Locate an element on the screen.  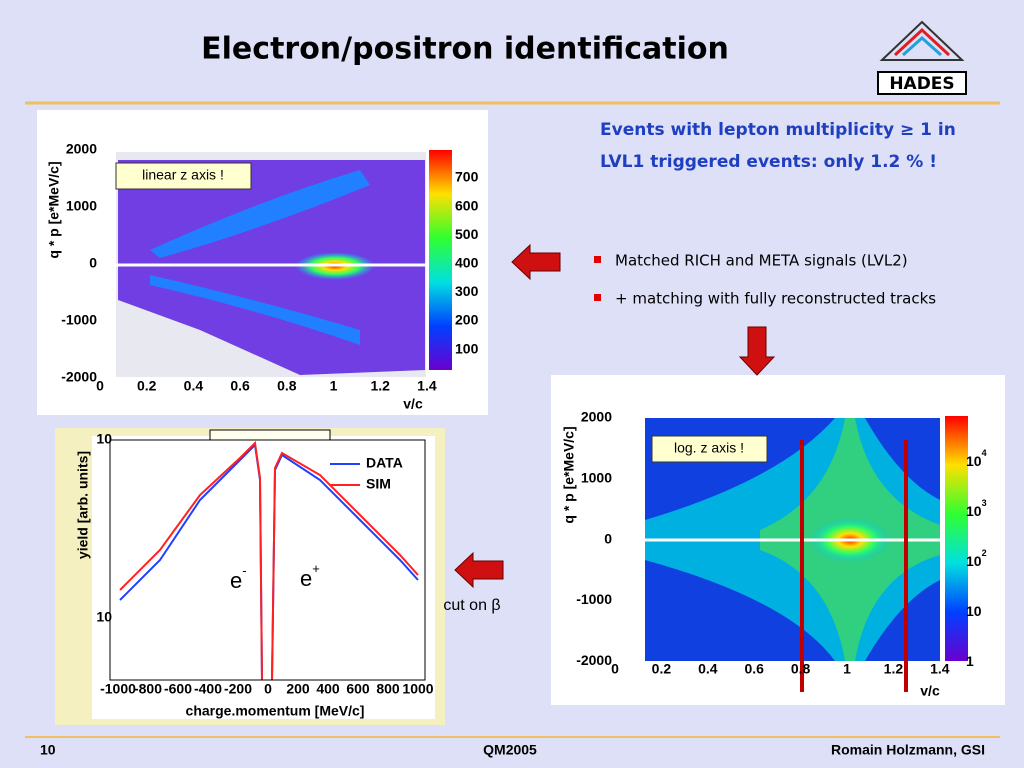
logo: HADES is located at coordinates (922, 57).